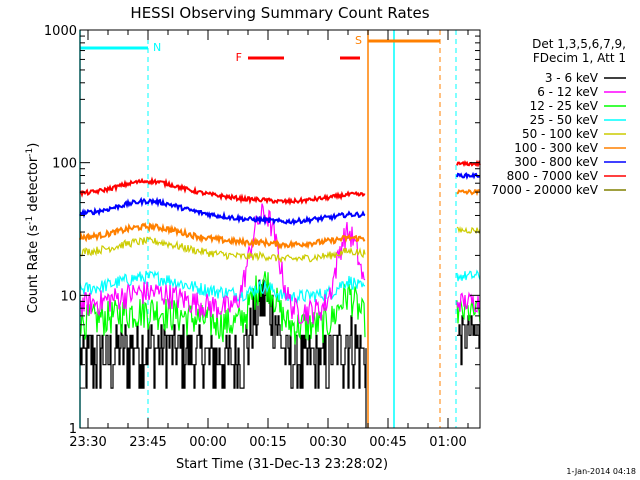  What do you see at coordinates (87, 442) in the screenshot?
I see `x-tick-label: 23:30` at bounding box center [87, 442].